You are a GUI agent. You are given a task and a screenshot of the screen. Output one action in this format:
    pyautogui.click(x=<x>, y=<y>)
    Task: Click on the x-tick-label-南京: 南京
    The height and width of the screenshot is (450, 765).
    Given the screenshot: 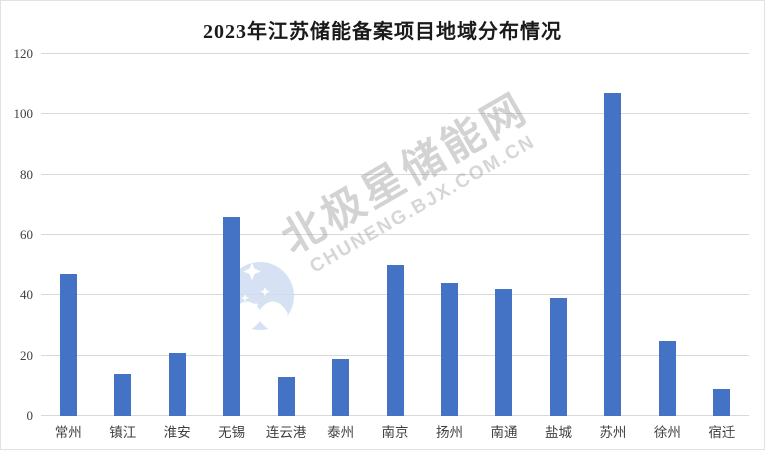 What is the action you would take?
    pyautogui.click(x=395, y=432)
    